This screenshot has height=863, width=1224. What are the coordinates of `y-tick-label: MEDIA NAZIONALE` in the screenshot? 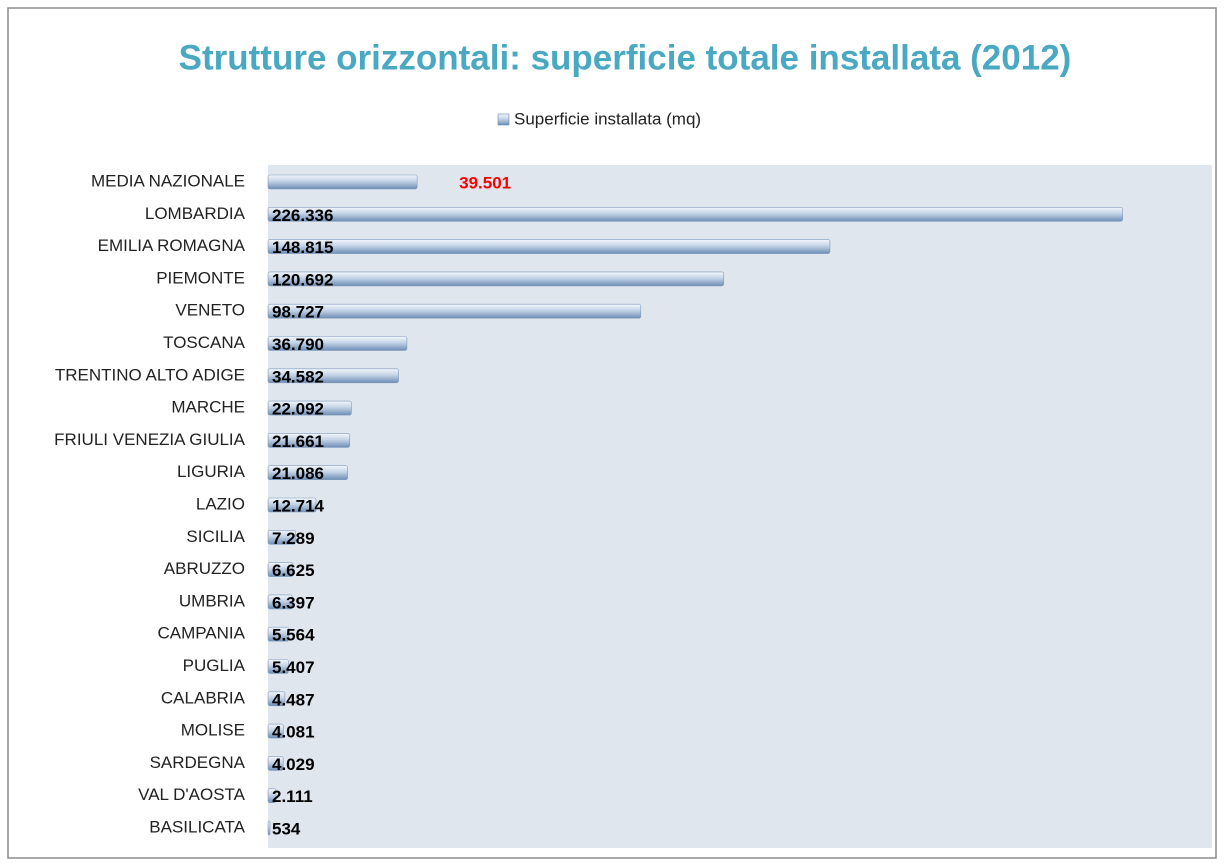 It's located at (168, 180).